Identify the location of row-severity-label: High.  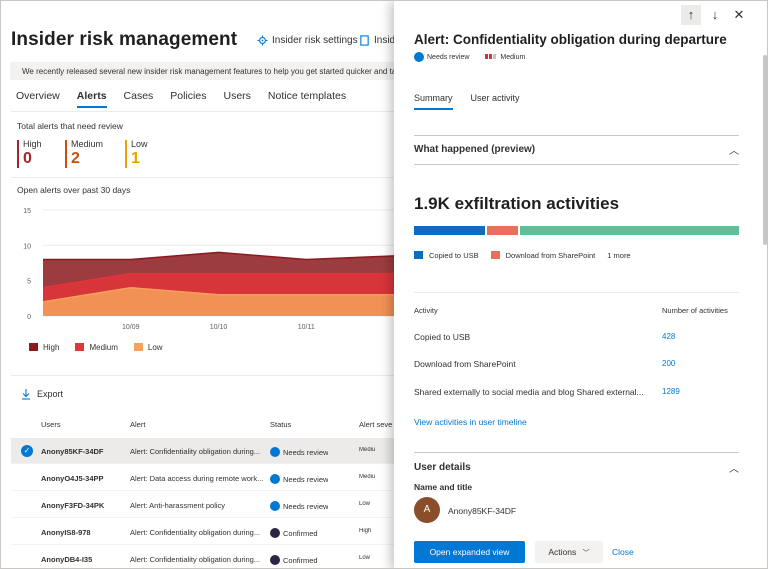
(365, 531).